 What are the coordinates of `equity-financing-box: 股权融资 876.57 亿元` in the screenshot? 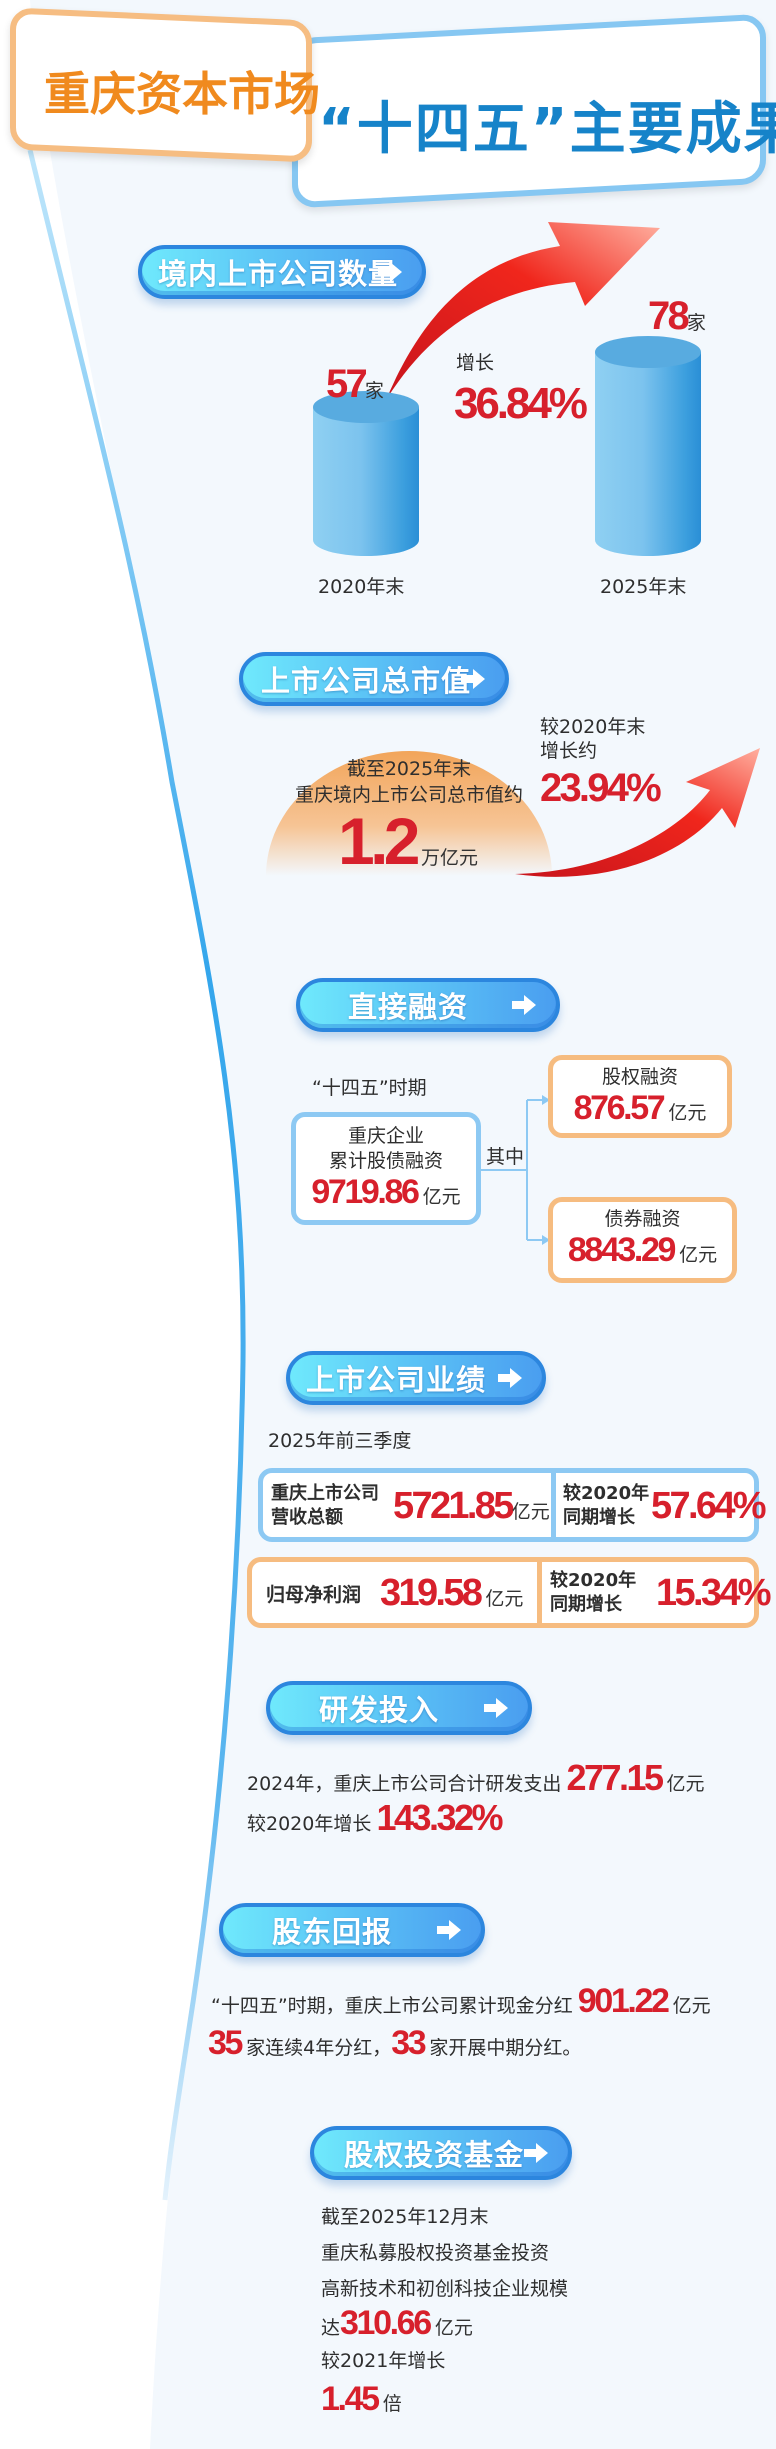 It's located at (640, 1096).